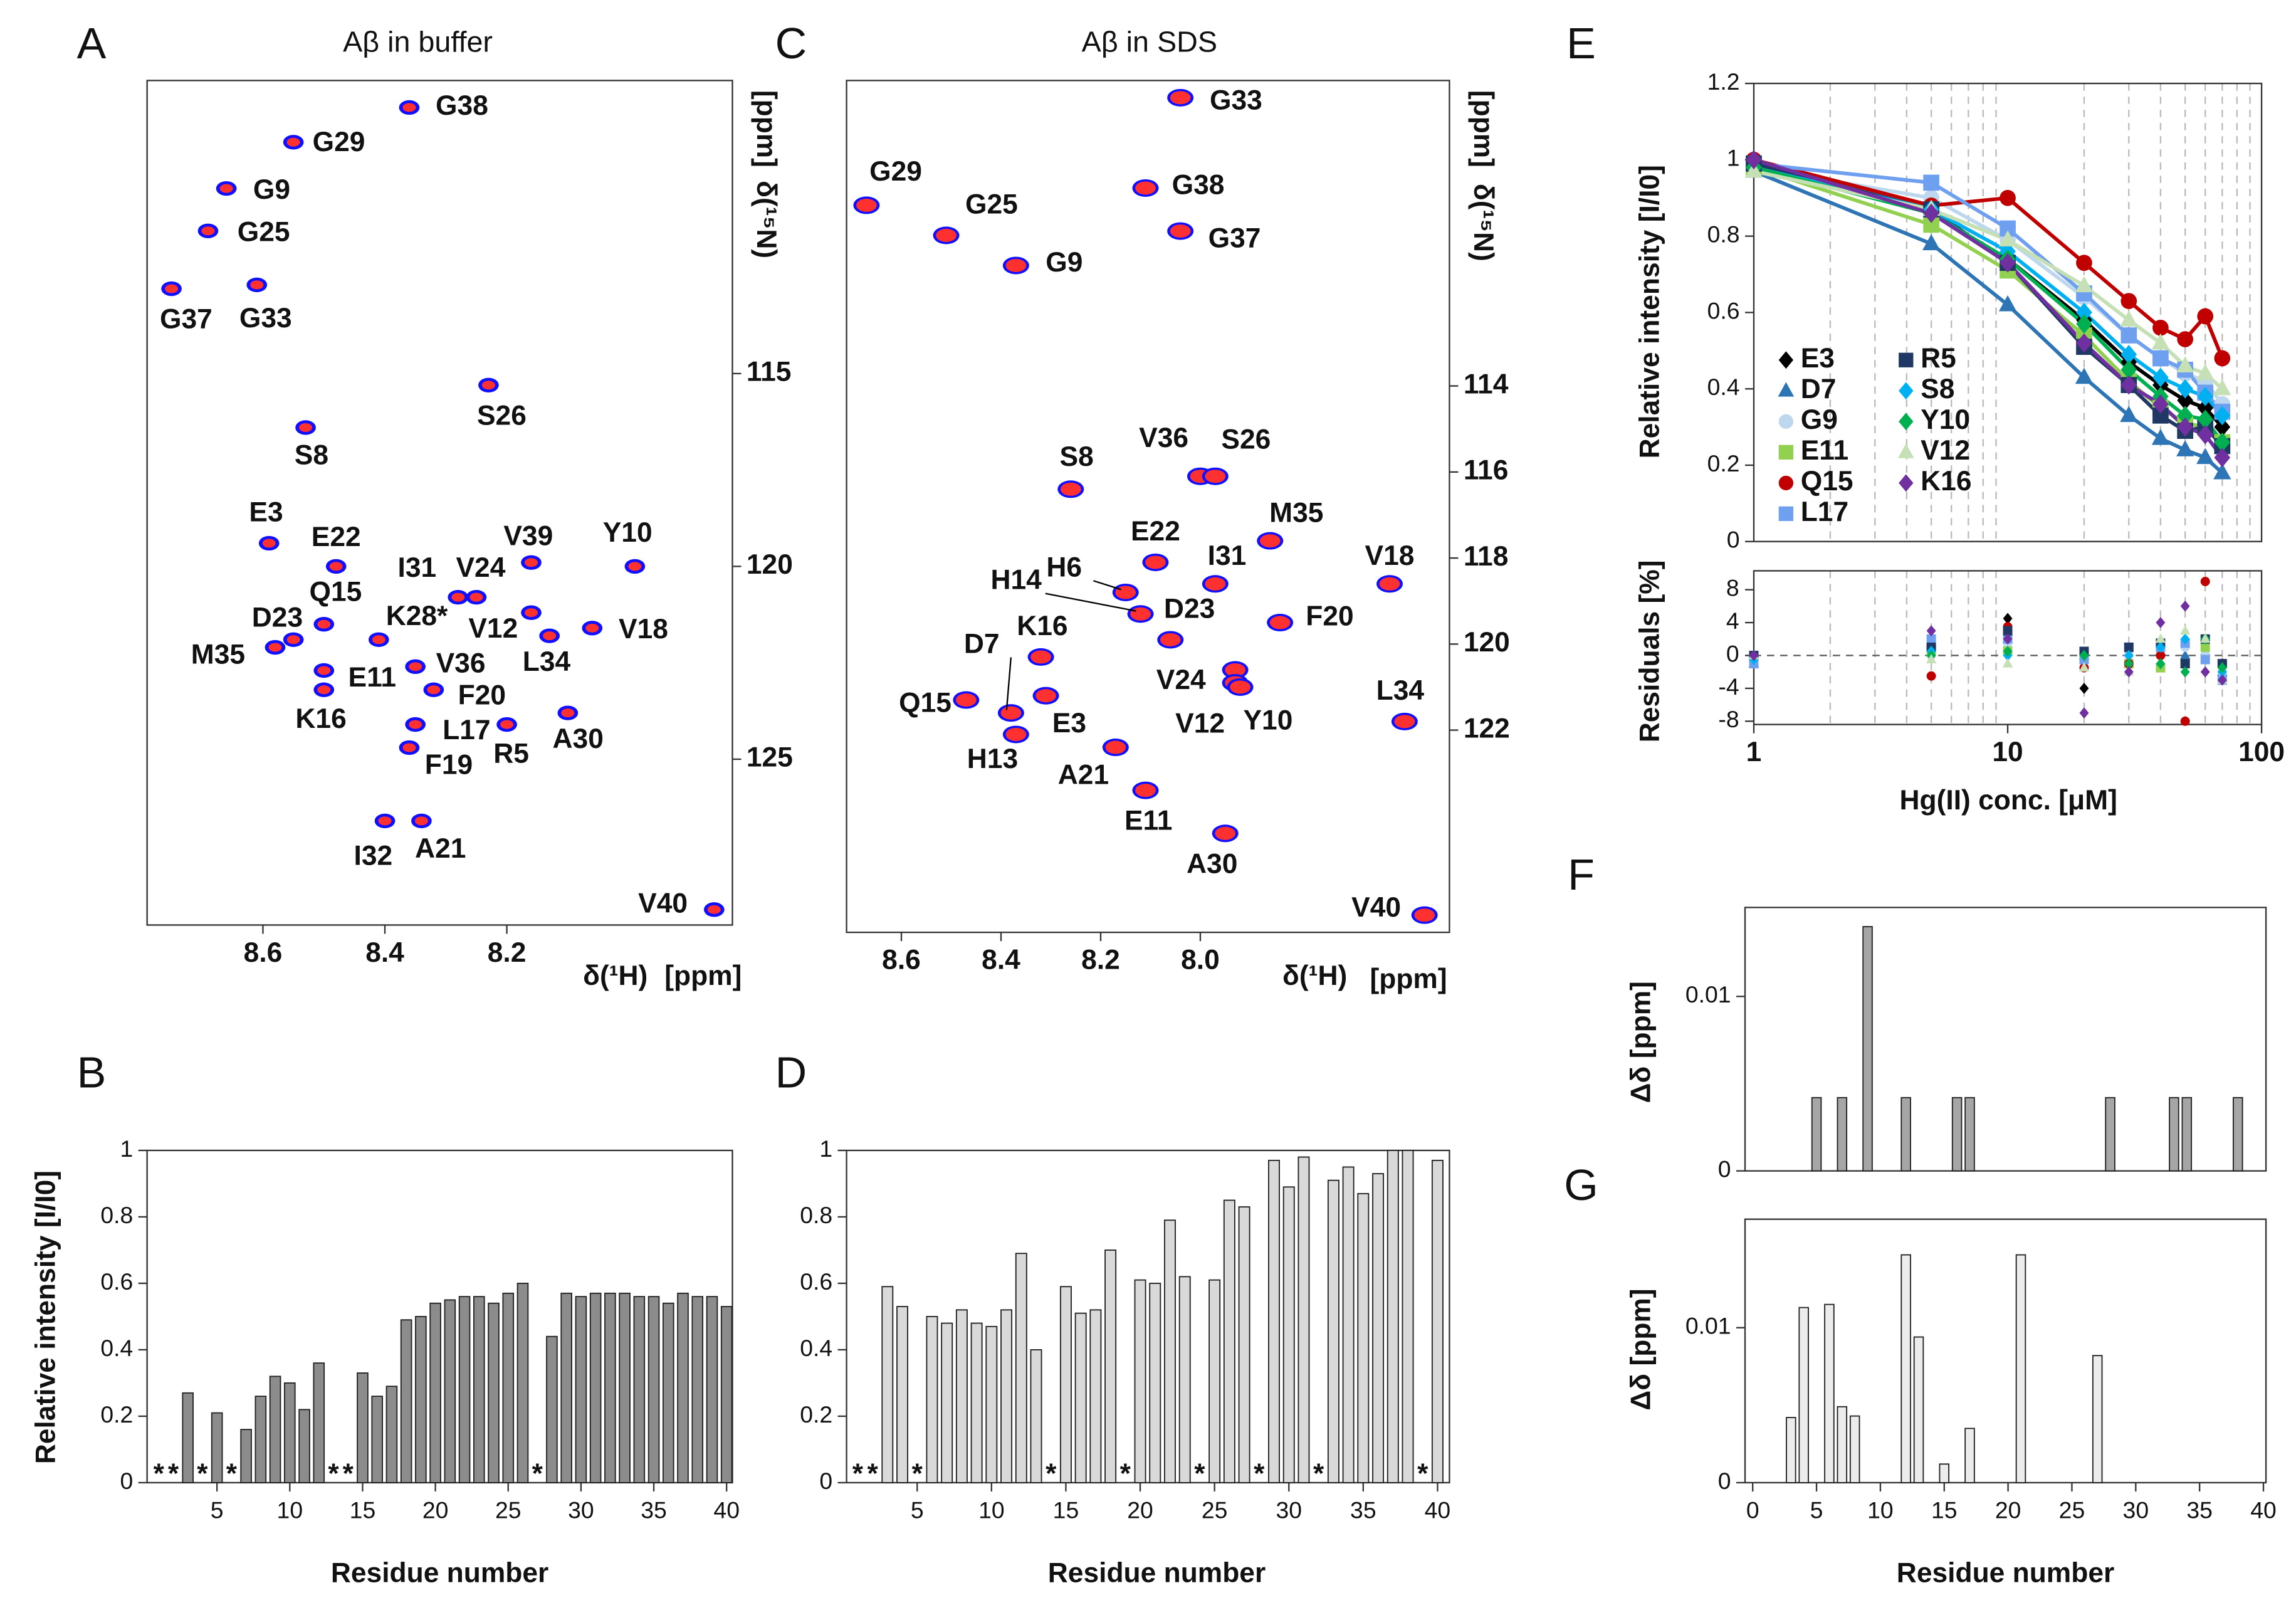 The width and height of the screenshot is (2296, 1610). I want to click on x-tick-label: 10, so click(290, 1510).